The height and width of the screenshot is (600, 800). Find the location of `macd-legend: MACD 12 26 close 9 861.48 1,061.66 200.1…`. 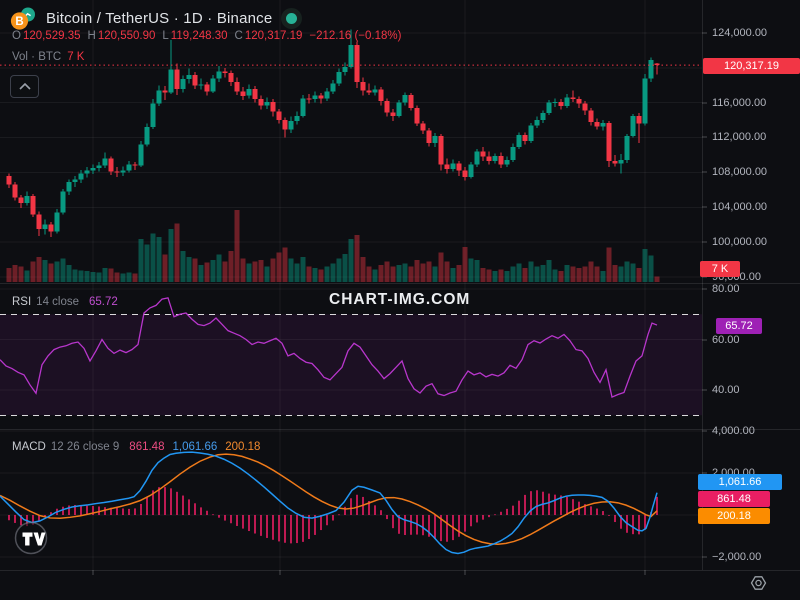

macd-legend: MACD 12 26 close 9 861.48 1,061.66 200.1… is located at coordinates (136, 447).